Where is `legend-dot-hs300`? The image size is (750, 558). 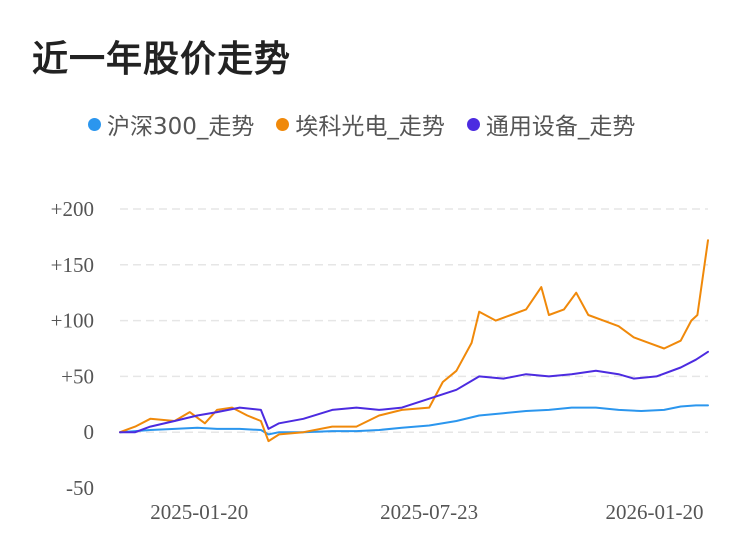
legend-dot-hs300 is located at coordinates (94, 124).